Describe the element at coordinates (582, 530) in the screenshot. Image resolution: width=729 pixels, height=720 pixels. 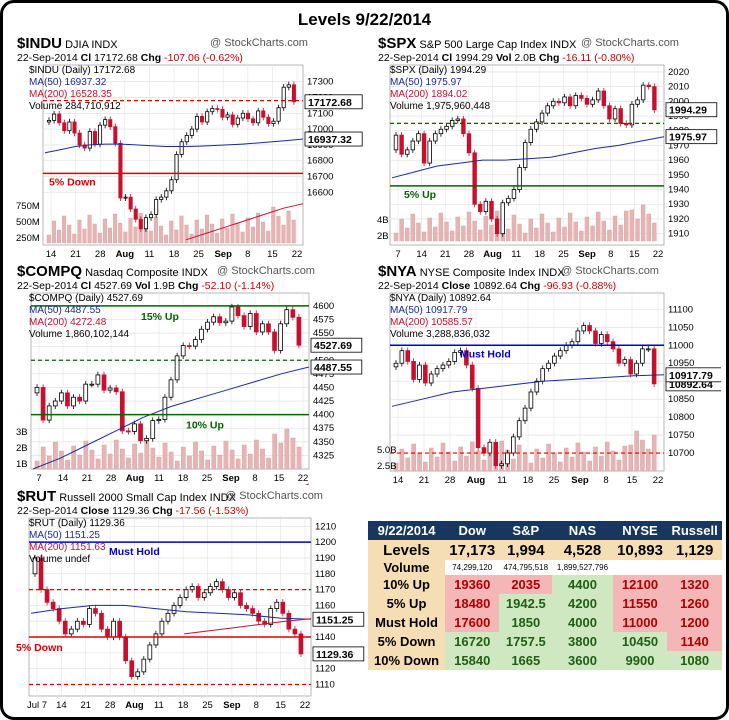
I see `table-header-cell: NAS` at that location.